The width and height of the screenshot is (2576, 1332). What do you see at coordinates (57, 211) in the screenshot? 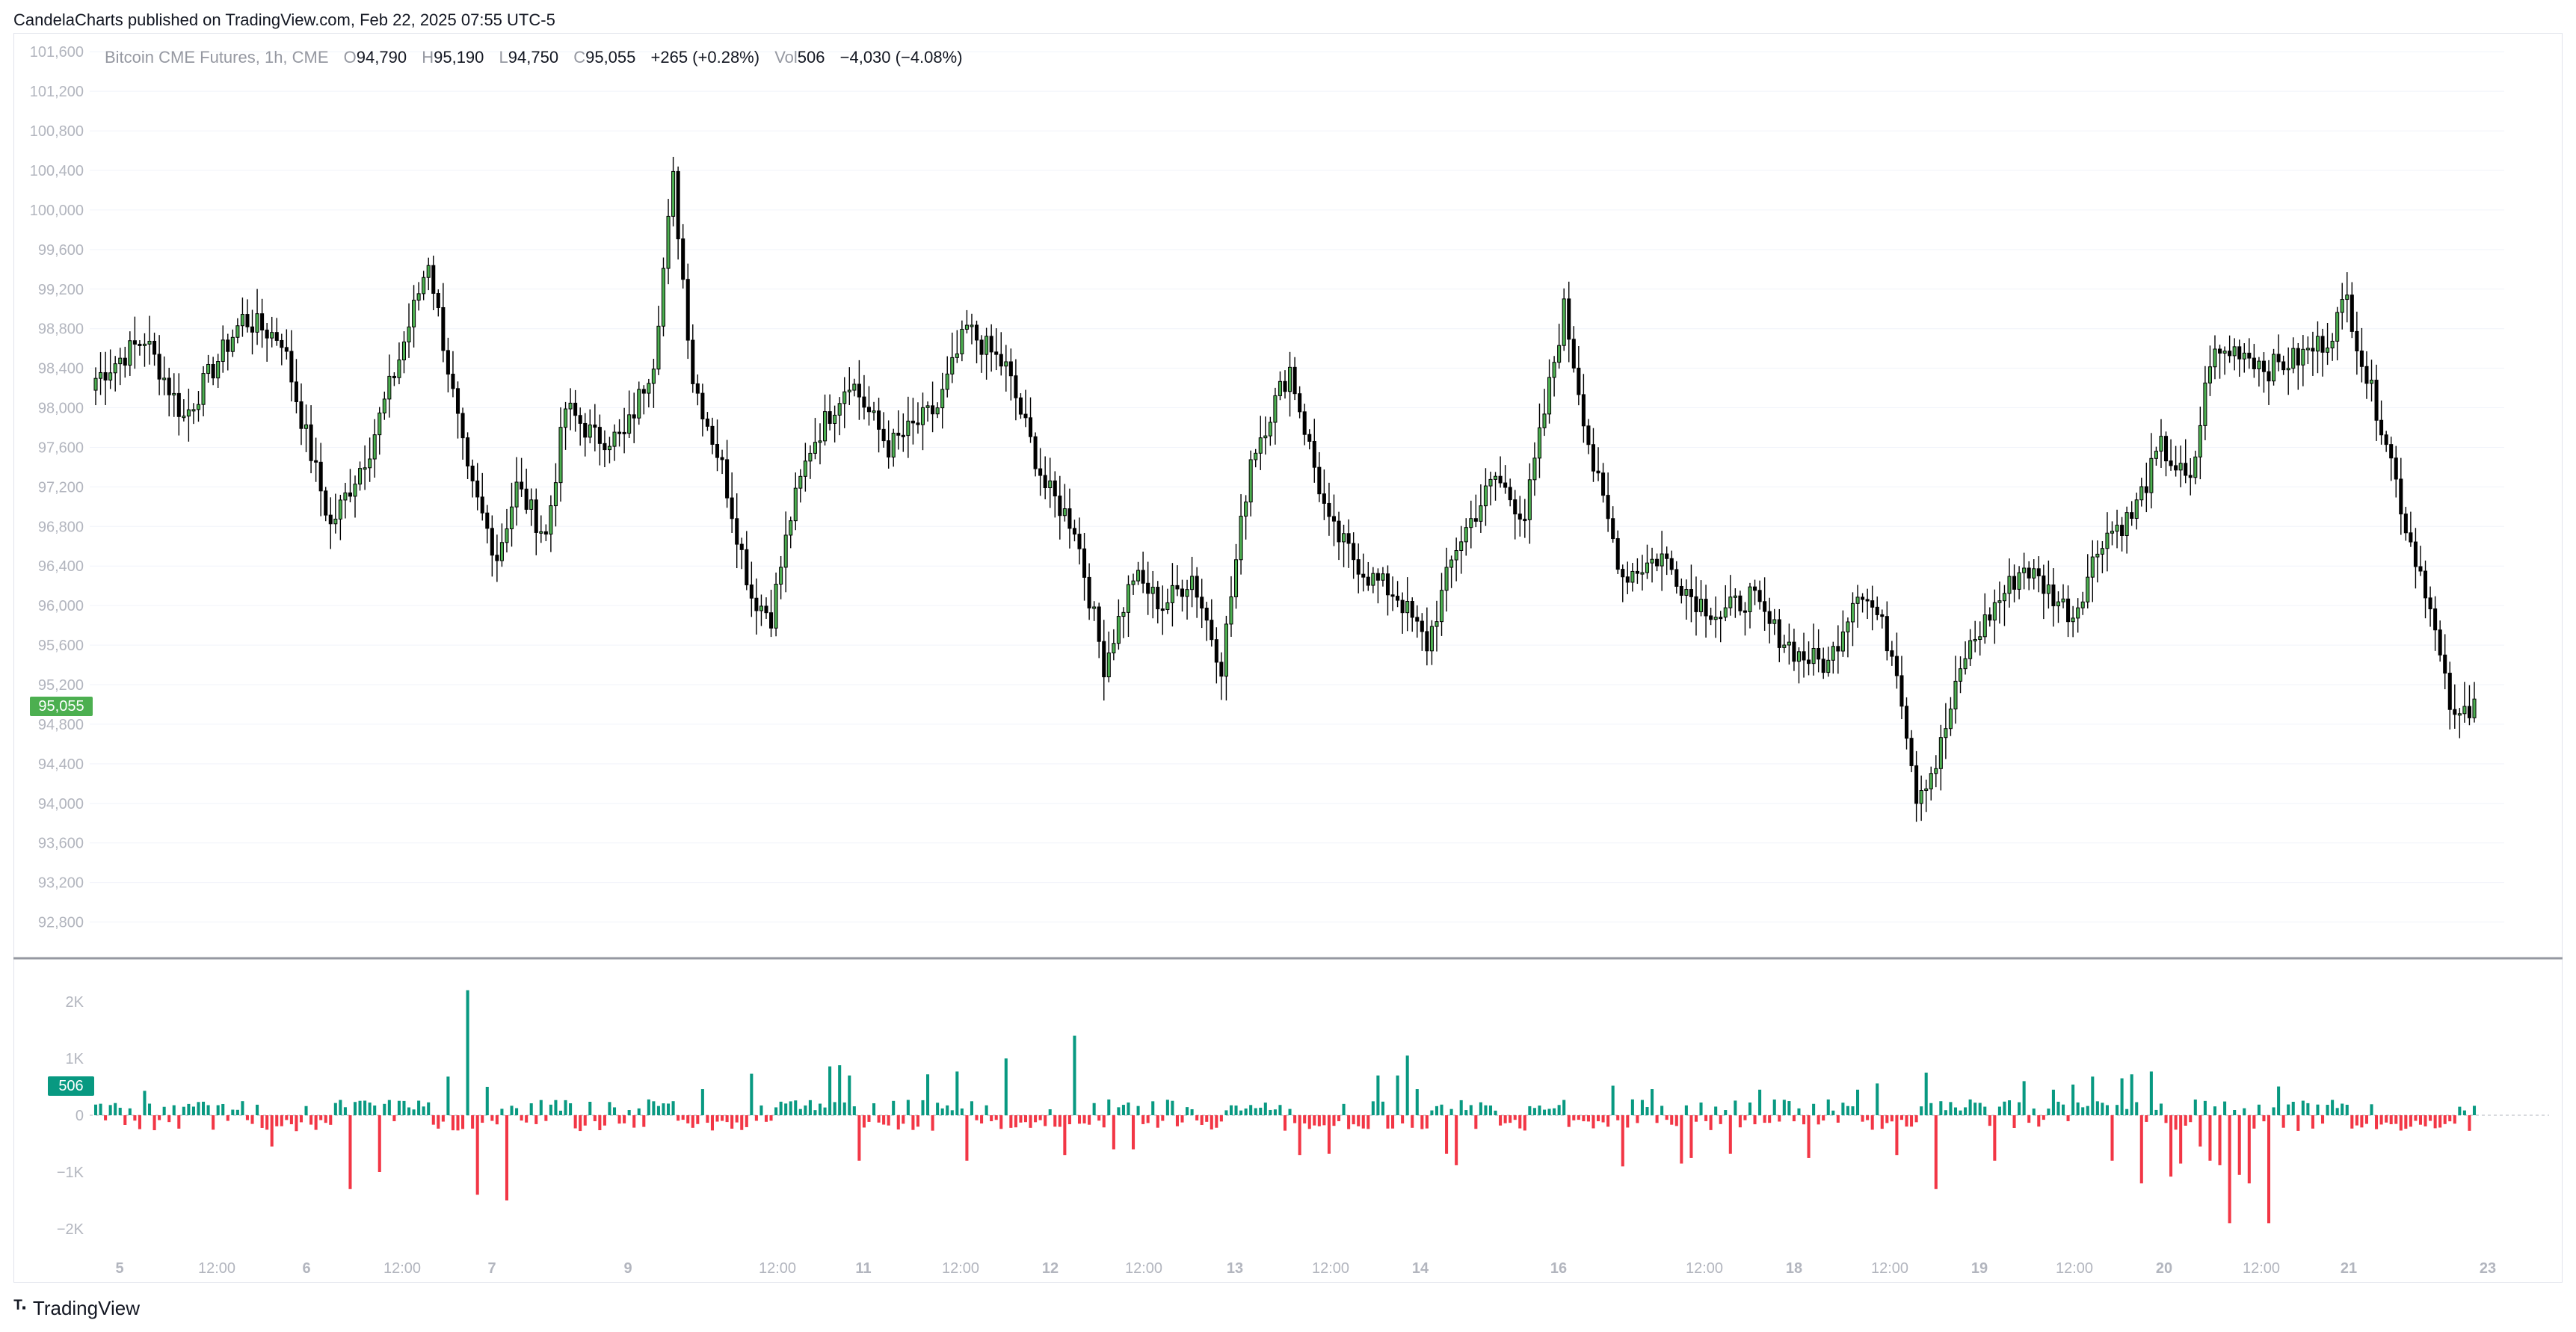
I see `price-tick-label: 100,000` at bounding box center [57, 211].